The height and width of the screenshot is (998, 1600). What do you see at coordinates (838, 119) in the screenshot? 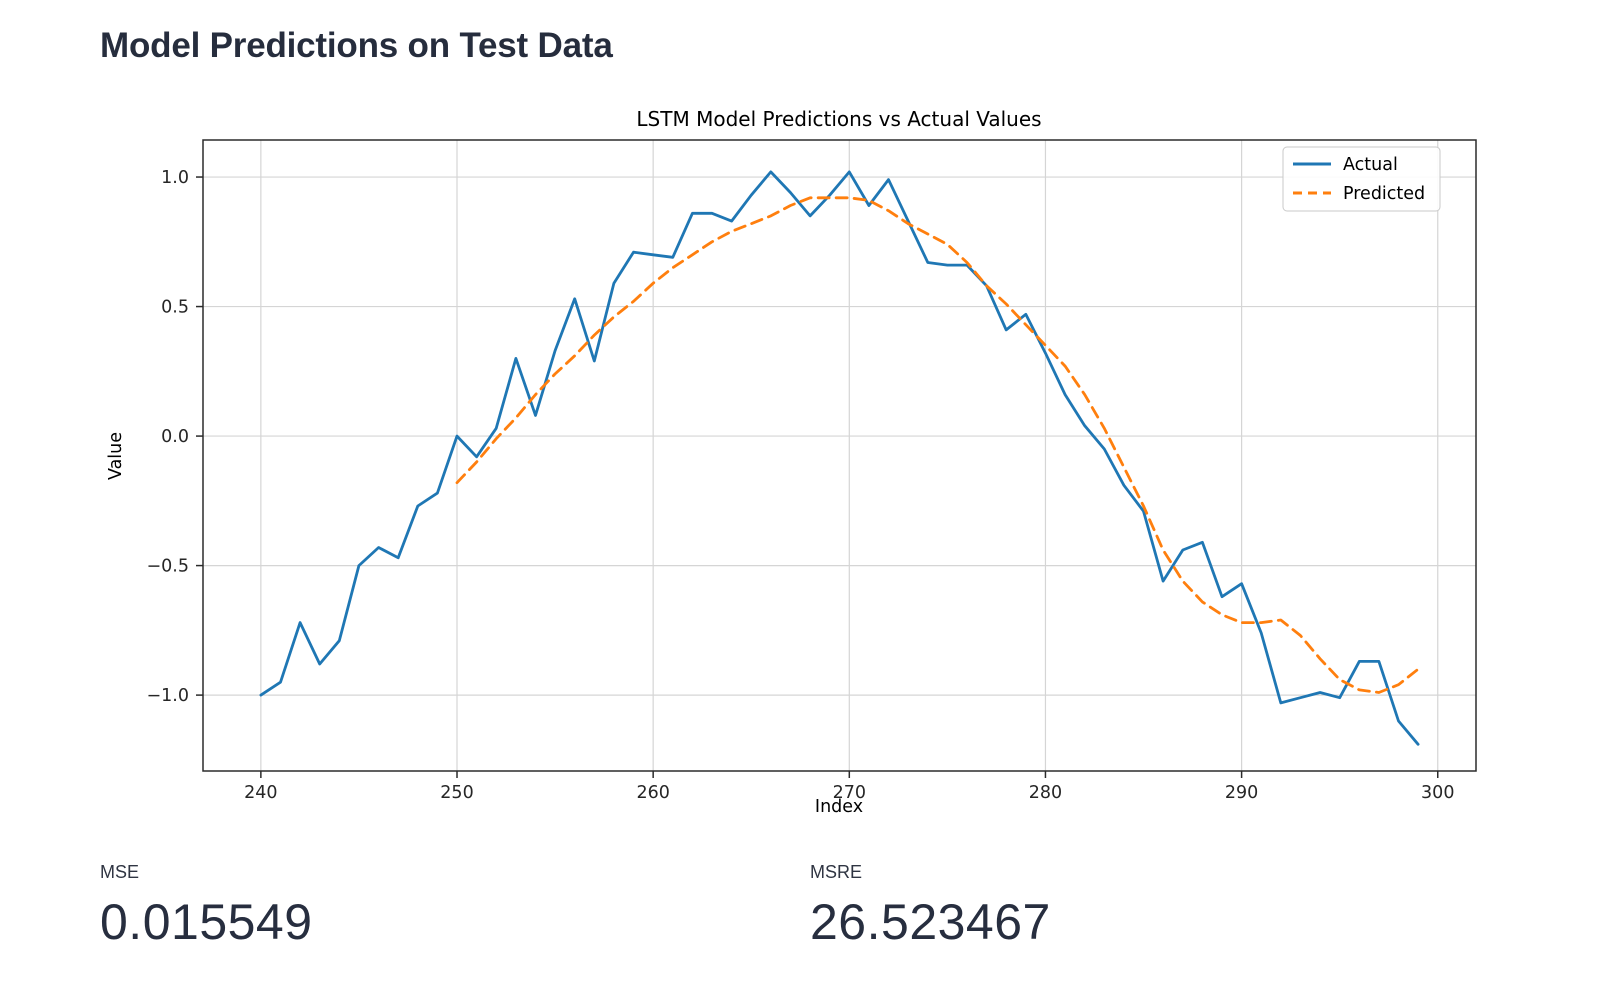
I see `chart-title: LSTM Model Predictions vs Actual Values` at bounding box center [838, 119].